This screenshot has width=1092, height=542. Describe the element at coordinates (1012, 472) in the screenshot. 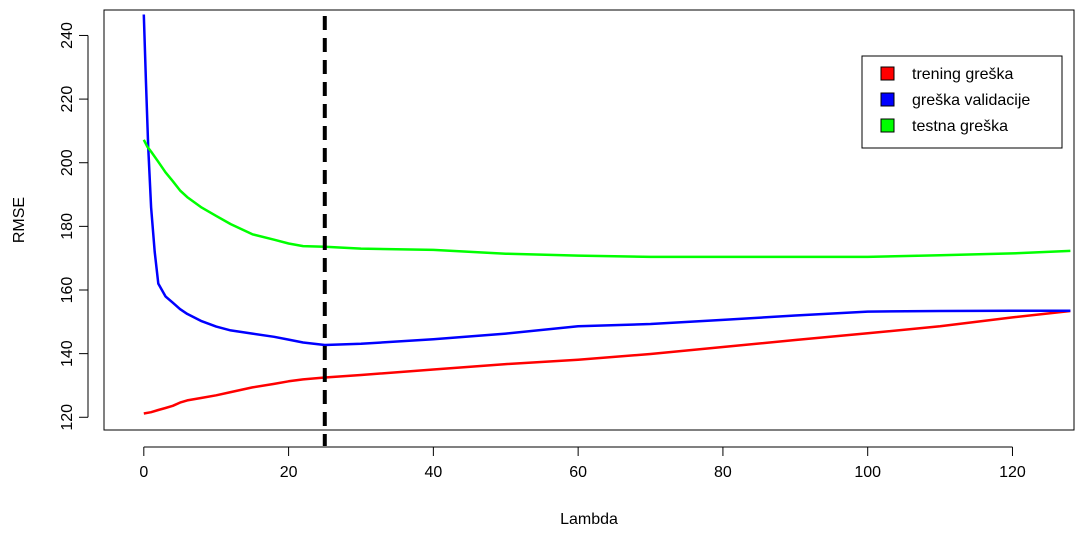

I see `x-tick-label: 120` at that location.